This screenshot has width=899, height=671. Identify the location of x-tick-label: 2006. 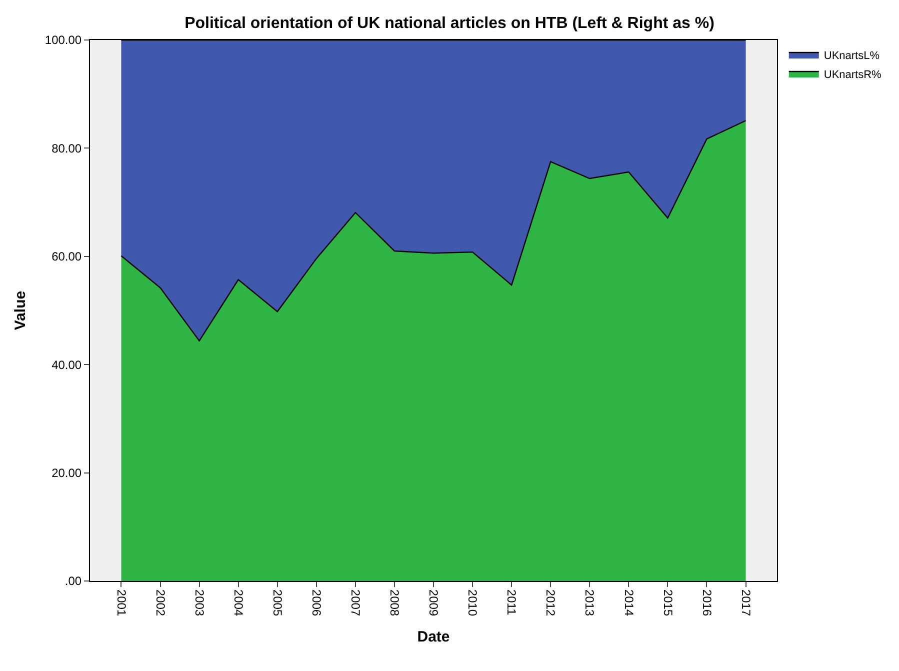
(317, 602).